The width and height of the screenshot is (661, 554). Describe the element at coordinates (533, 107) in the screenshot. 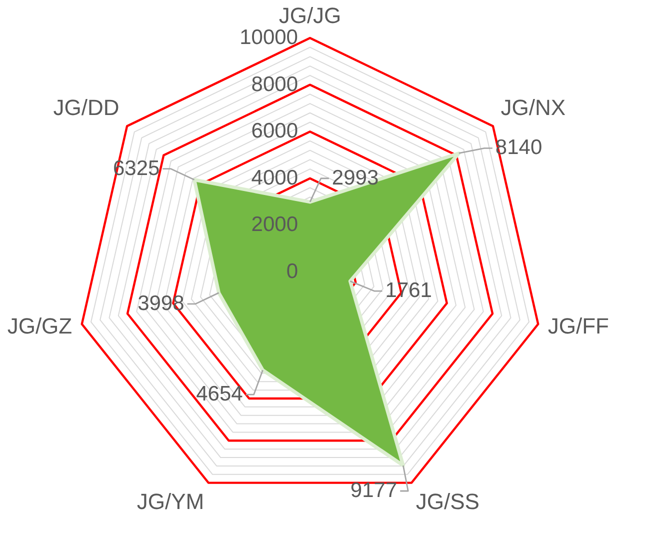

I see `spoke-label: JG/NX` at that location.